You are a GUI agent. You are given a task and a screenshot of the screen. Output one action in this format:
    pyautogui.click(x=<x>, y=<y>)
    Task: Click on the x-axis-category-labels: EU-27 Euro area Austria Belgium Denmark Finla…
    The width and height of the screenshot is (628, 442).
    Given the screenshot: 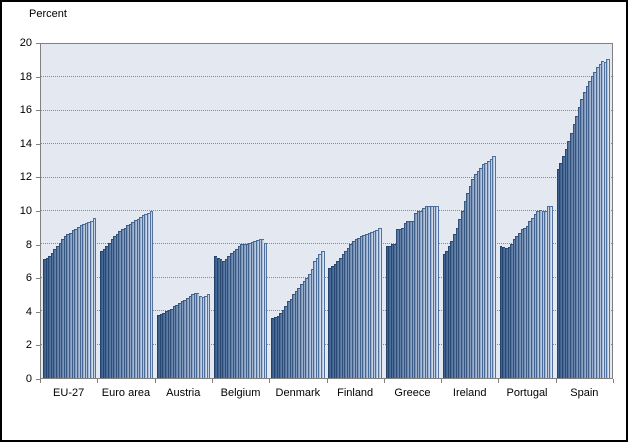 What is the action you would take?
    pyautogui.click(x=326, y=393)
    